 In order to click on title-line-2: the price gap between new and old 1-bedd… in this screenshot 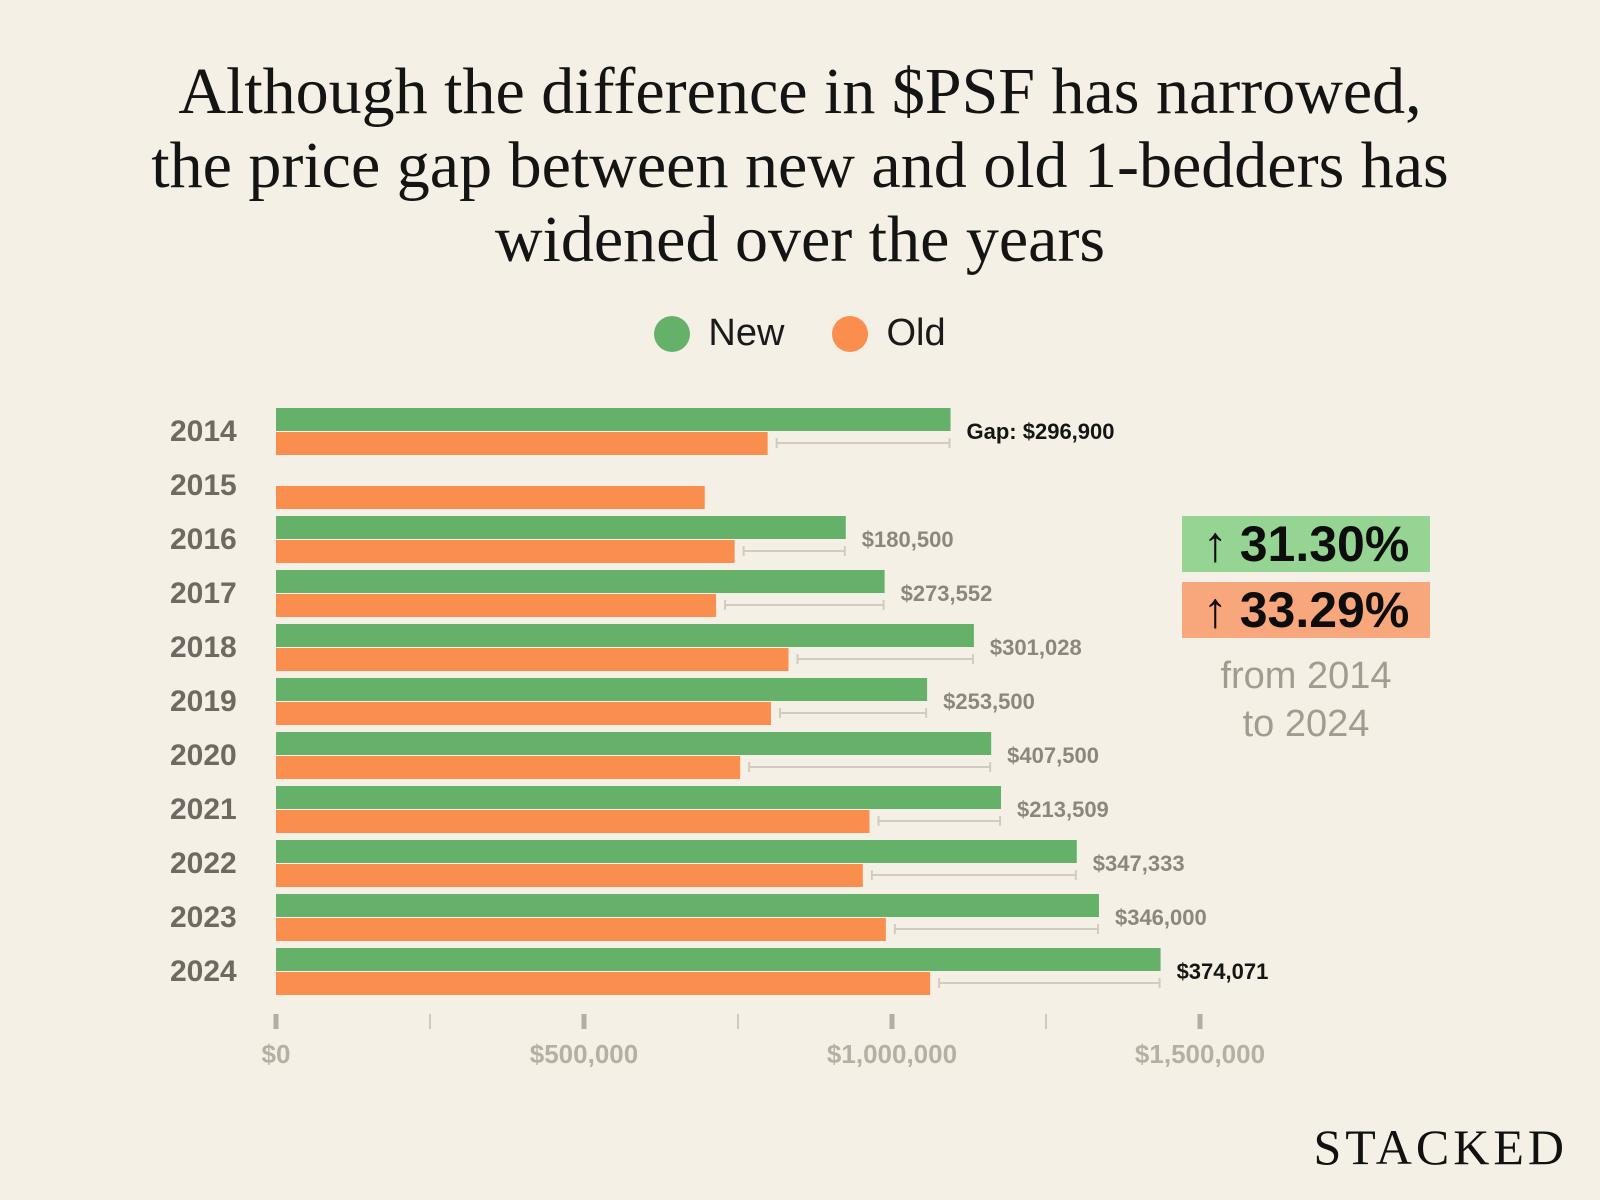, I will do `click(800, 165)`.